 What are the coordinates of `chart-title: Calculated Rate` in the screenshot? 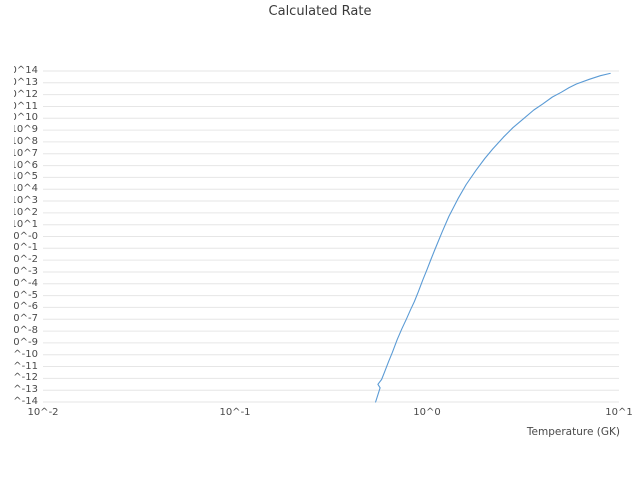 It's located at (320, 11).